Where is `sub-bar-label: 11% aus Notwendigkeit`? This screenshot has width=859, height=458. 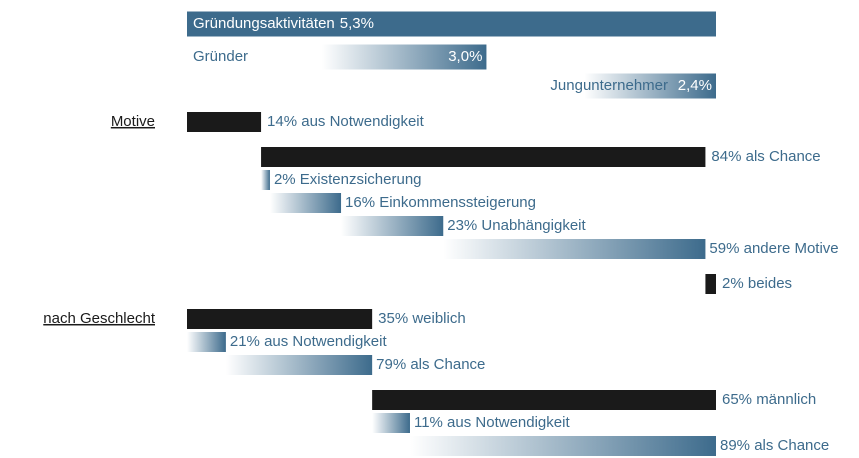 sub-bar-label: 11% aus Notwendigkeit is located at coordinates (492, 422).